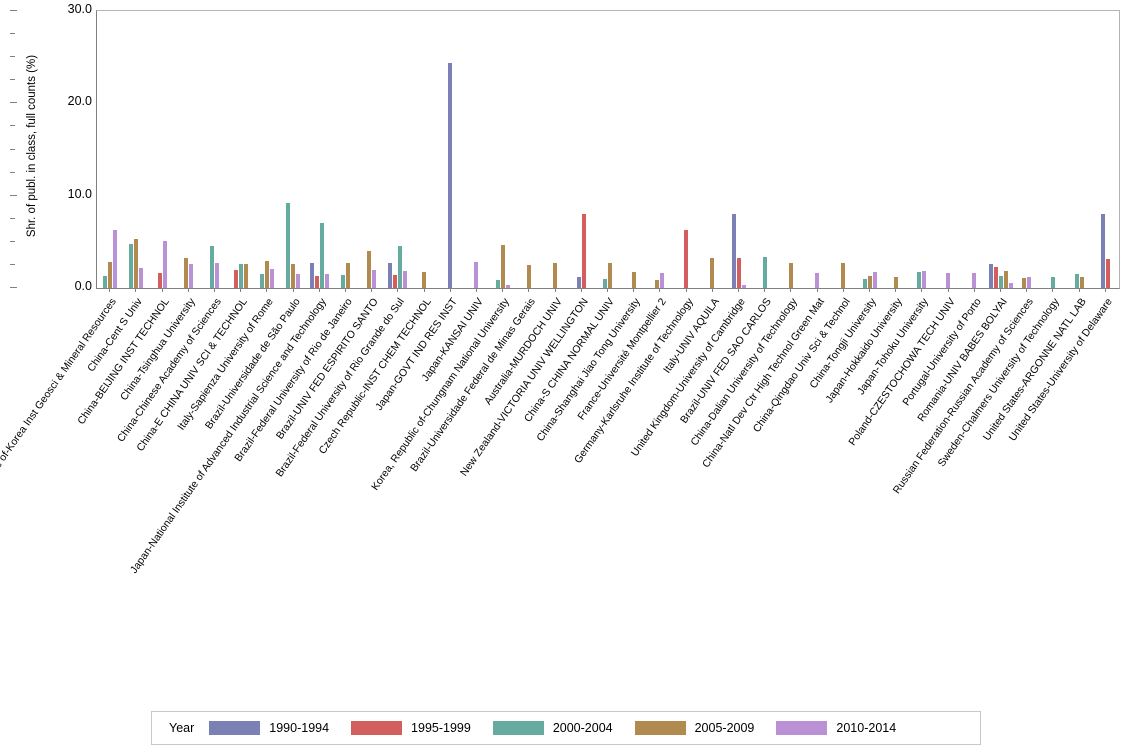 The width and height of the screenshot is (1134, 756). I want to click on y-tick-label: 30.0, so click(79, 9).